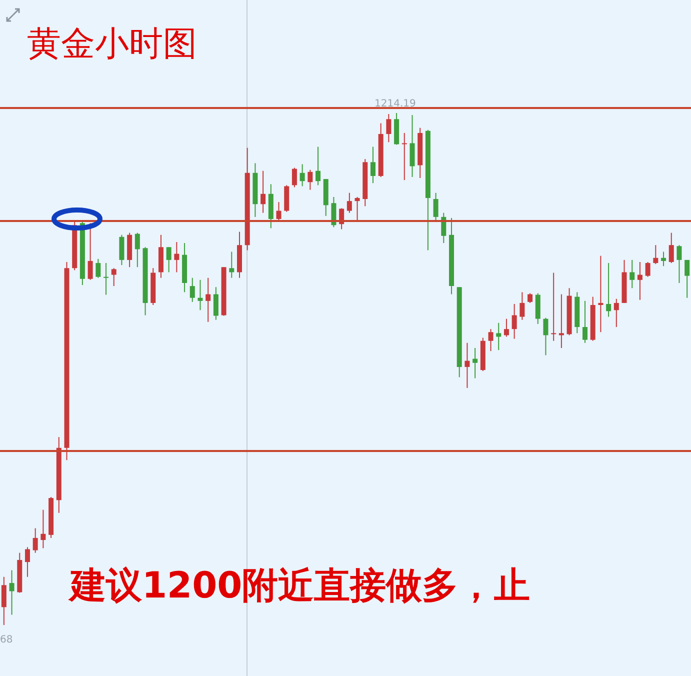  I want to click on chart-title: 黄金小时图, so click(112, 44).